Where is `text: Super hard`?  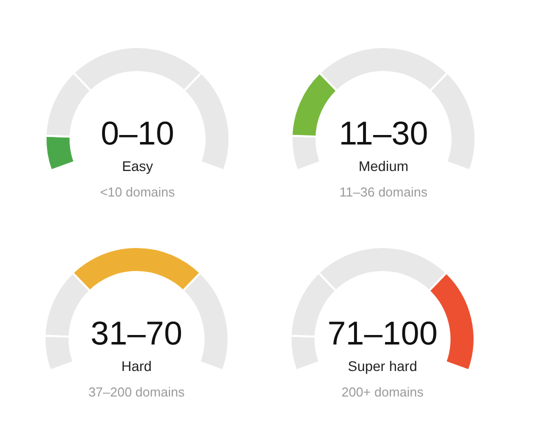
text: Super hard is located at coordinates (383, 366).